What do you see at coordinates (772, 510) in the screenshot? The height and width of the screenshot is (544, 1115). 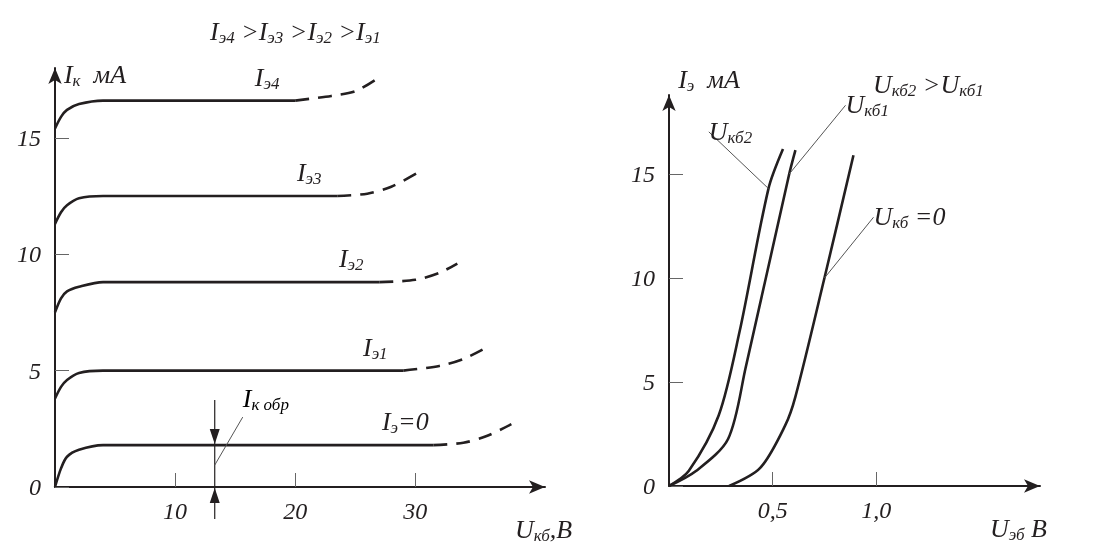 I see `x-tick-label: 0,5` at bounding box center [772, 510].